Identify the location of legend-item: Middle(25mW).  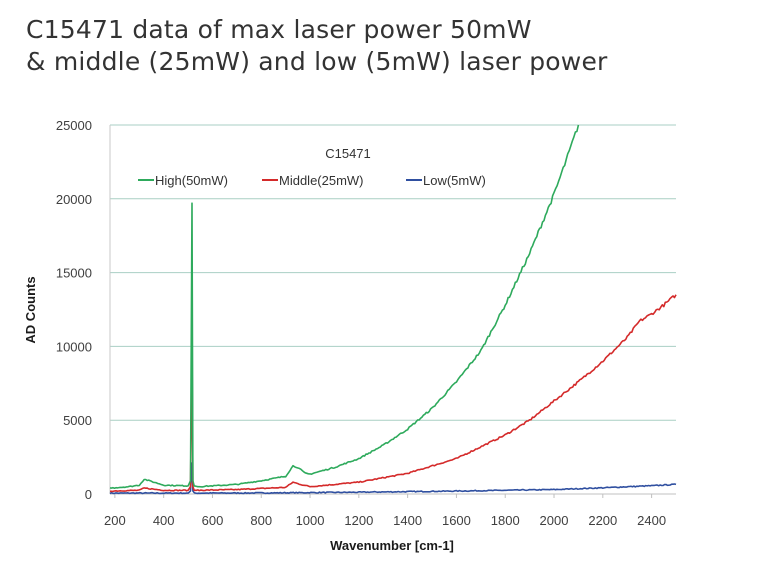
(313, 180).